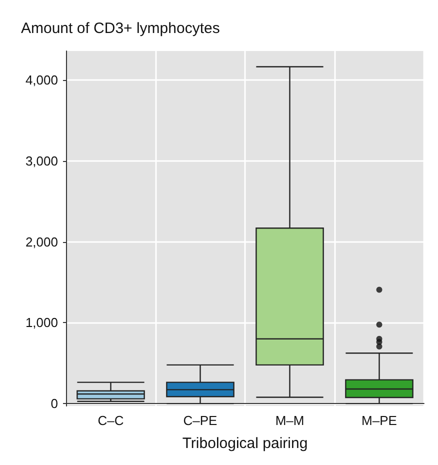  Describe the element at coordinates (111, 420) in the screenshot. I see `x-tick-label: C–C` at that location.